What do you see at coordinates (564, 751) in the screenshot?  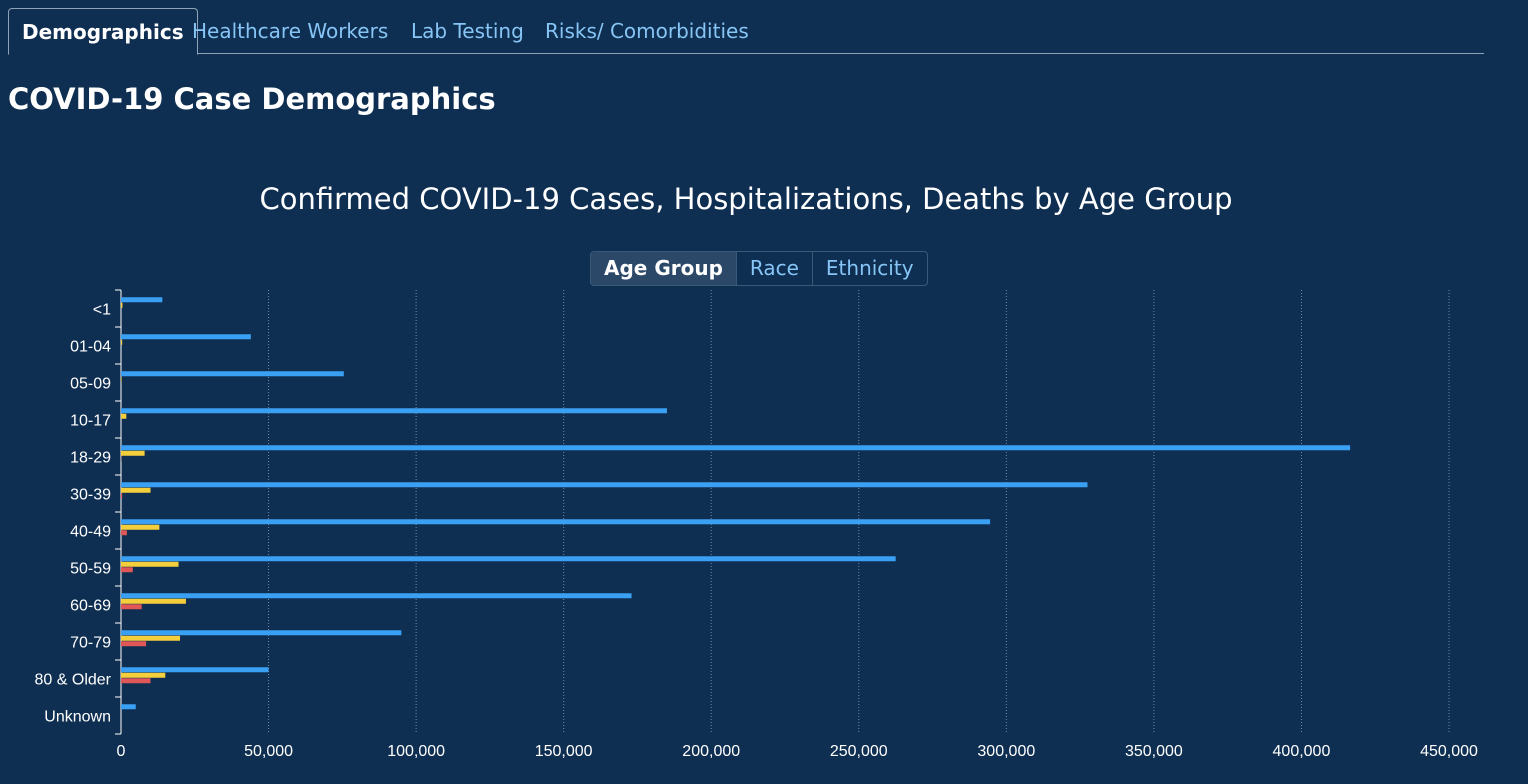 I see `x-tick-label-3: 150,000` at bounding box center [564, 751].